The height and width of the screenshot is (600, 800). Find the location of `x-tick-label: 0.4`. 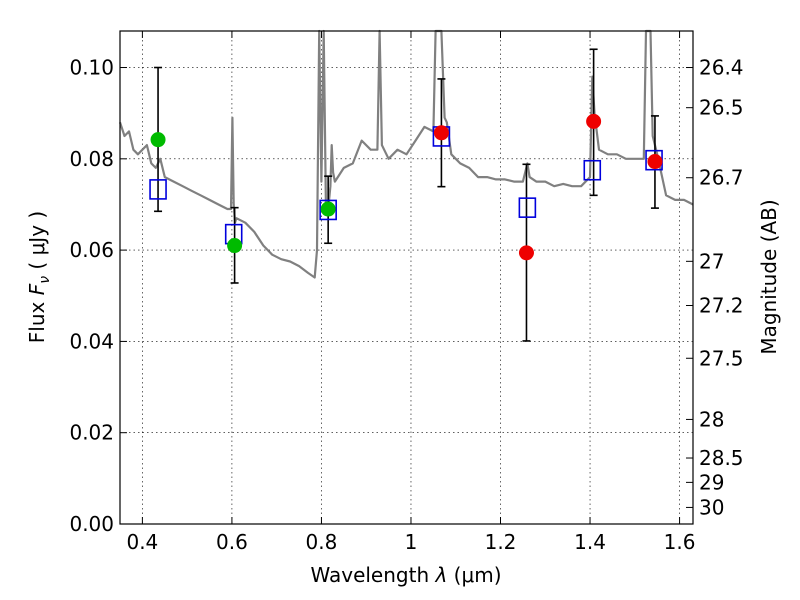

x-tick-label: 0.4 is located at coordinates (142, 542).